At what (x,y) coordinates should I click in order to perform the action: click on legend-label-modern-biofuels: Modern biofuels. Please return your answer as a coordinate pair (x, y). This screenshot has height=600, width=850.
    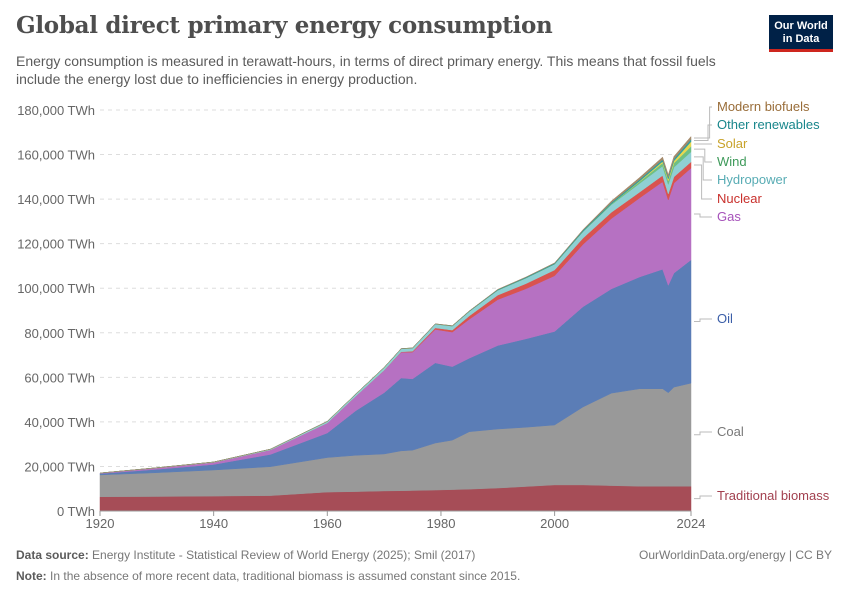
    Looking at the image, I should click on (763, 106).